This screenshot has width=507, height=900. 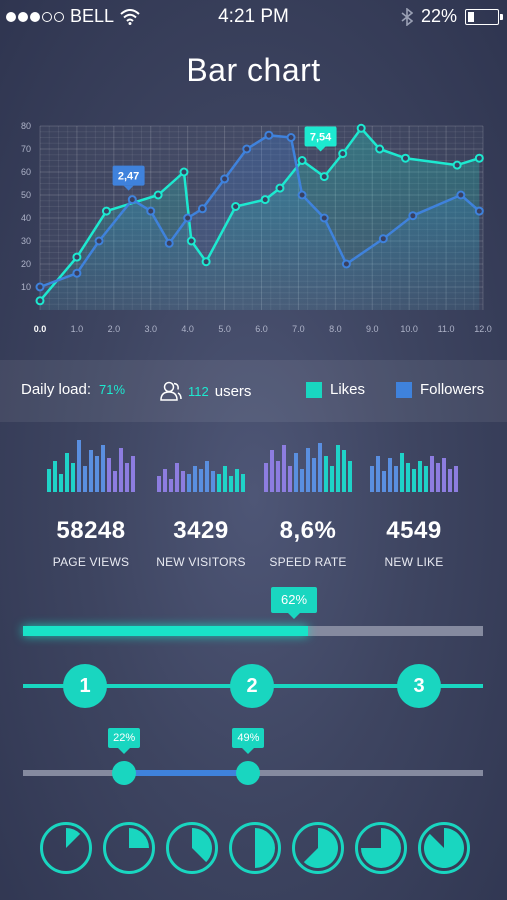 I want to click on chart-x-tick-label: 3.0, so click(x=150, y=329).